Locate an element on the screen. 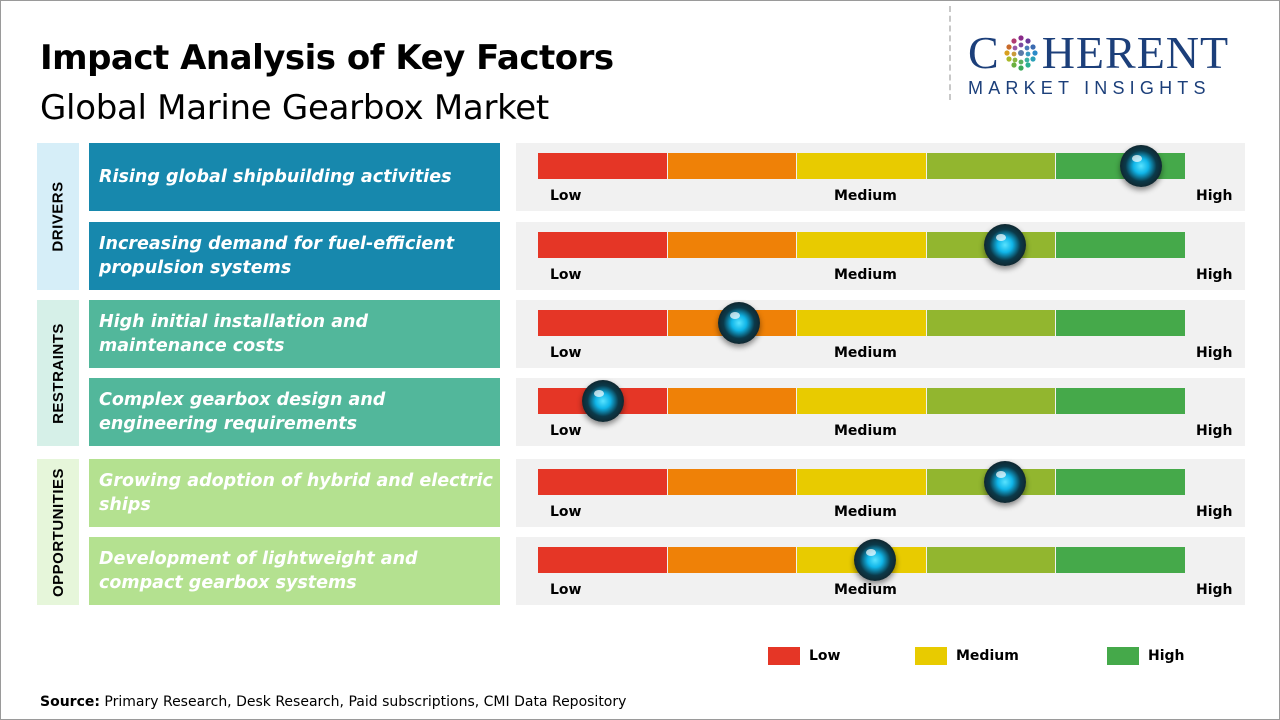  legend-swatch-low is located at coordinates (784, 656).